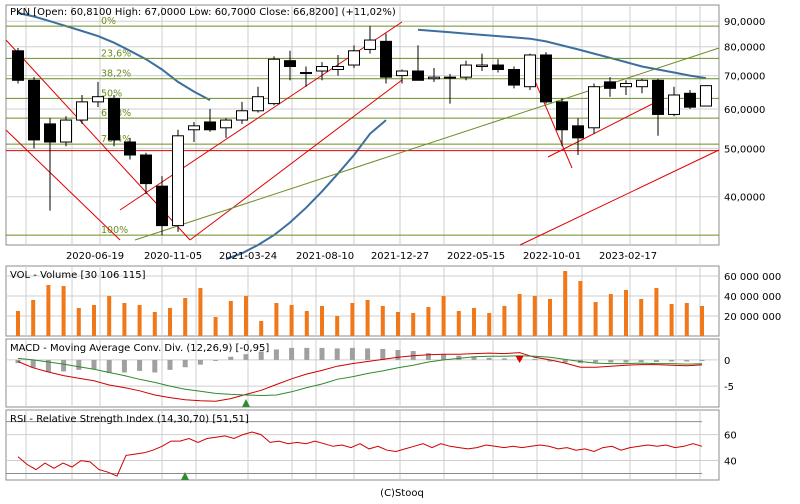 The width and height of the screenshot is (800, 504). What do you see at coordinates (628, 256) in the screenshot?
I see `price-x-tick-7: 2023-02-17` at bounding box center [628, 256].